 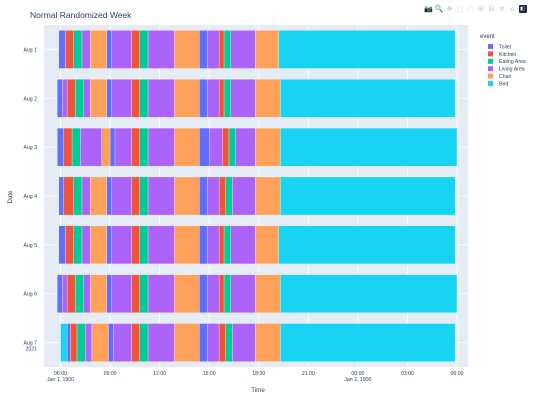 What do you see at coordinates (500, 47) in the screenshot?
I see `legend-item: Toilet` at bounding box center [500, 47].